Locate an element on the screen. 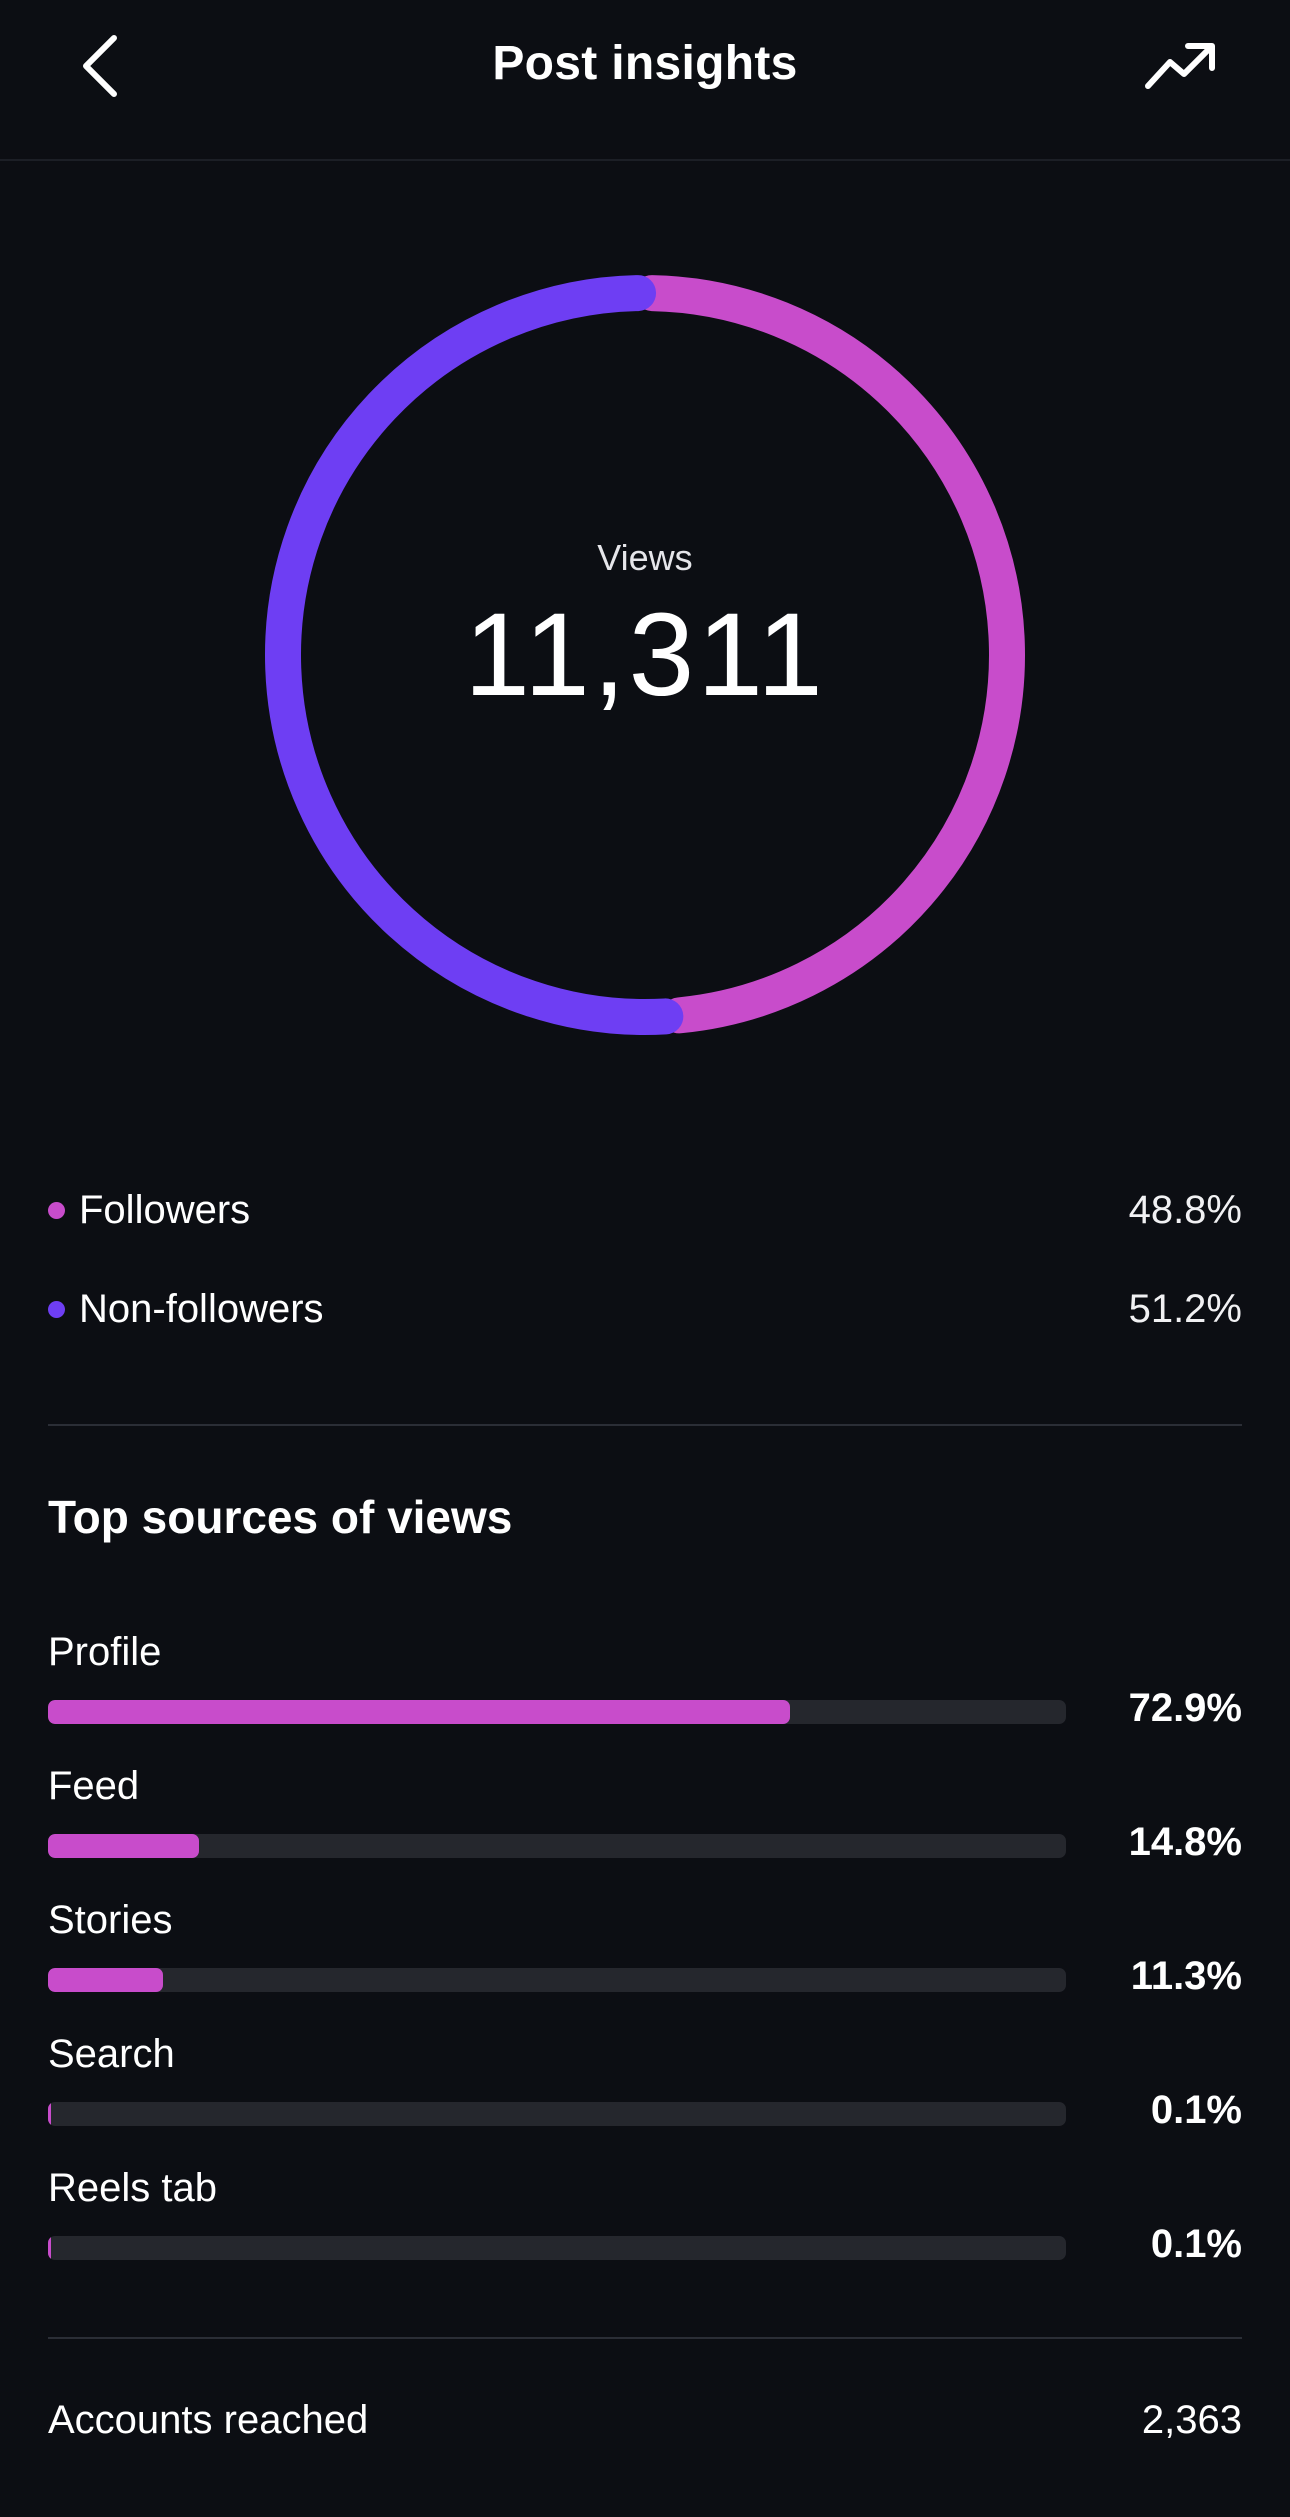  views-label: Views is located at coordinates (645, 557).